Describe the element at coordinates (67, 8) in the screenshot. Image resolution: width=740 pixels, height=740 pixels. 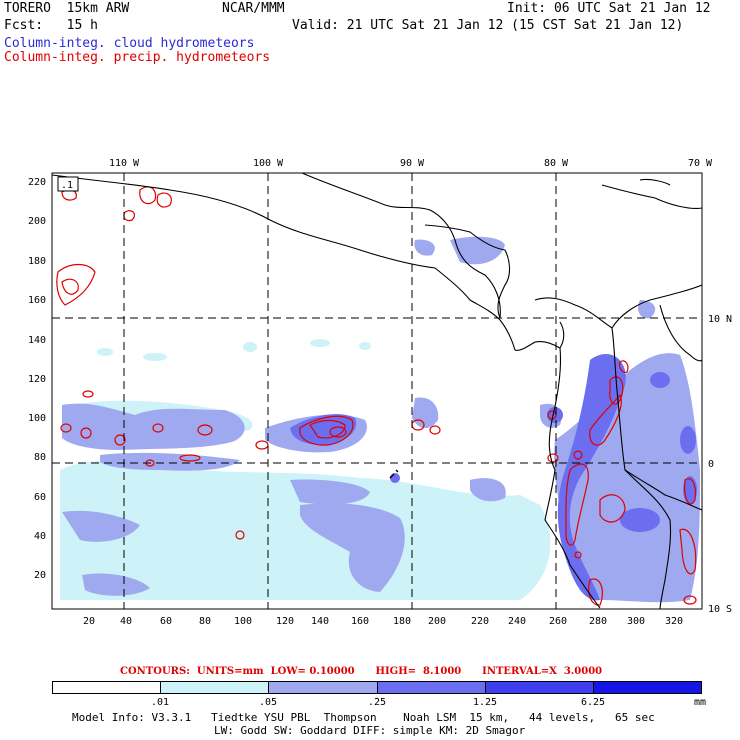
I see `model-title: TORERO 15km ARW` at that location.